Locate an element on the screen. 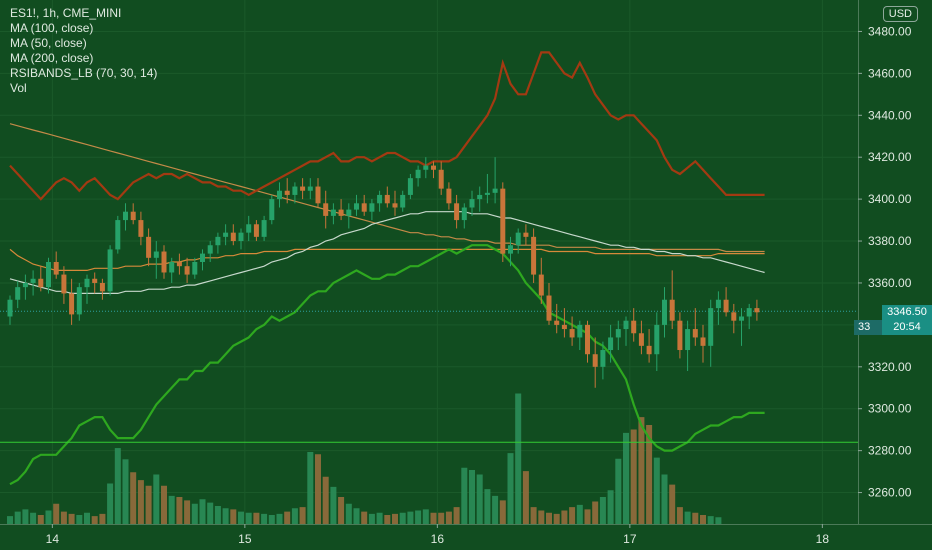 Image resolution: width=932 pixels, height=550 pixels. legend-item-ma200: MA (200, close) is located at coordinates (52, 58).